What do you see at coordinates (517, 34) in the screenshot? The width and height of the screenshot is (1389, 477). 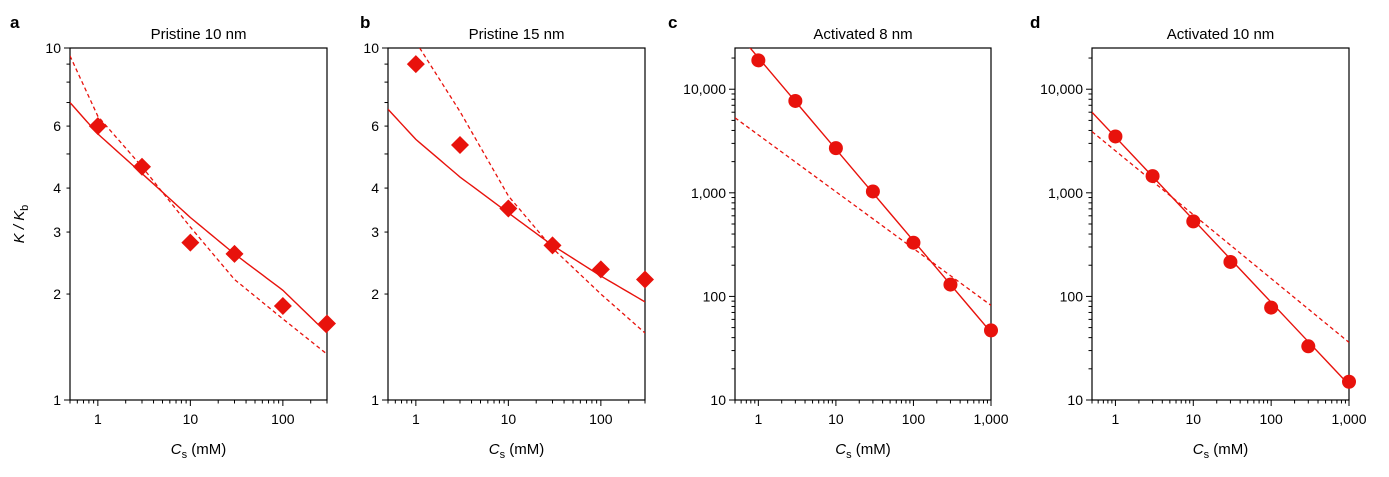 I see `panel-title: Pristine 15 nm` at bounding box center [517, 34].